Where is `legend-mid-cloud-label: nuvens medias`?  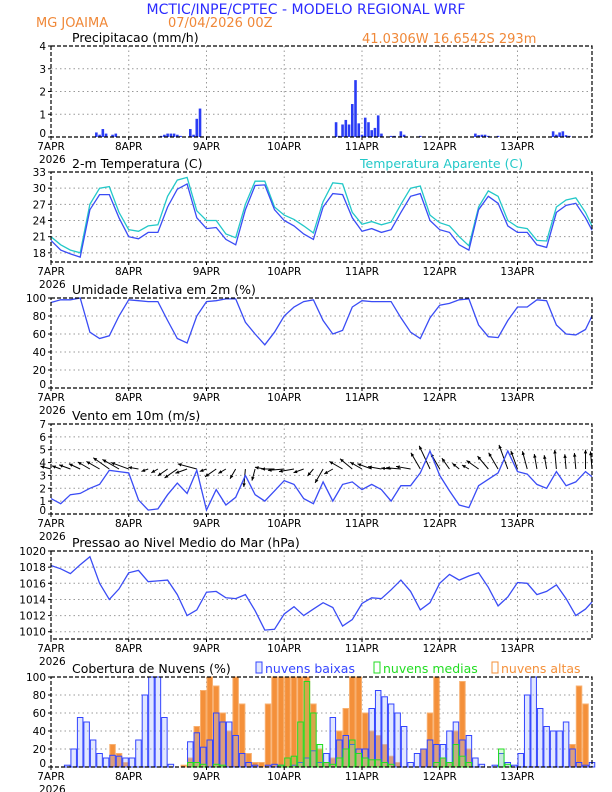
legend-mid-cloud-label: nuvens medias is located at coordinates (430, 668).